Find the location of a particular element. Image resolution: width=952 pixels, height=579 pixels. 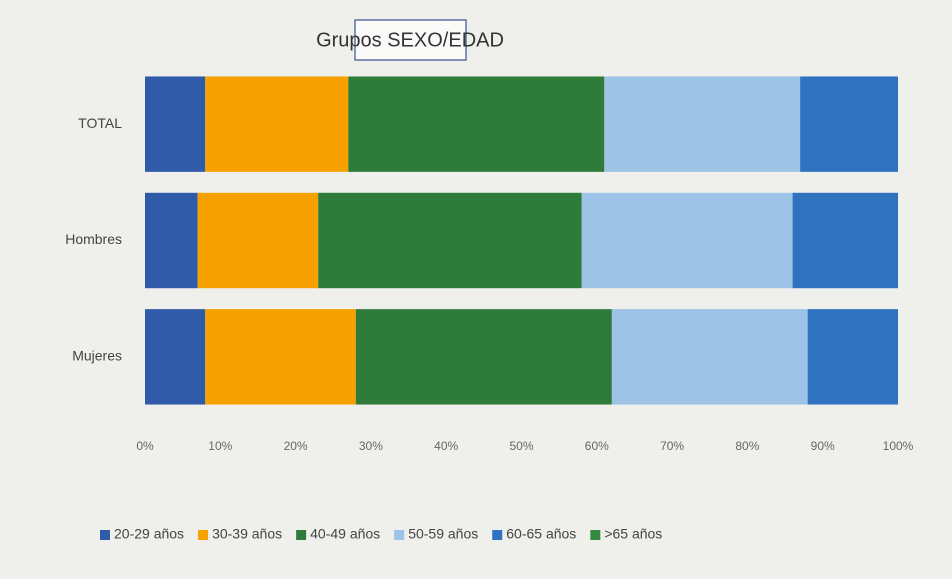

legend-label: 20-29 años is located at coordinates (149, 534).